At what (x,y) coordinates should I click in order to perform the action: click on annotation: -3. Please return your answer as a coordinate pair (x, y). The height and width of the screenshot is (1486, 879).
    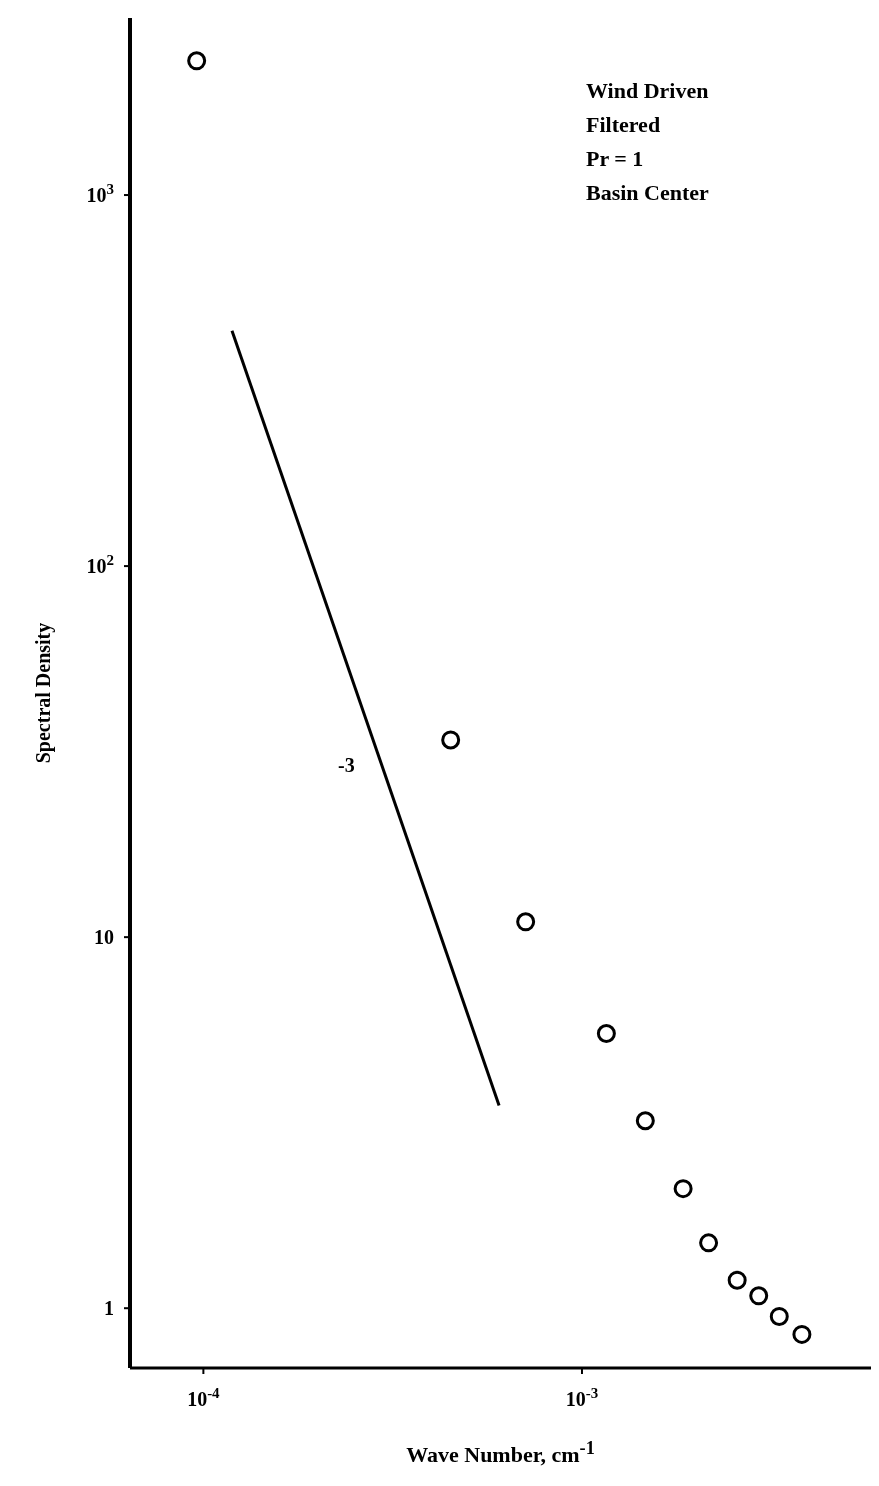
    Looking at the image, I should click on (346, 765).